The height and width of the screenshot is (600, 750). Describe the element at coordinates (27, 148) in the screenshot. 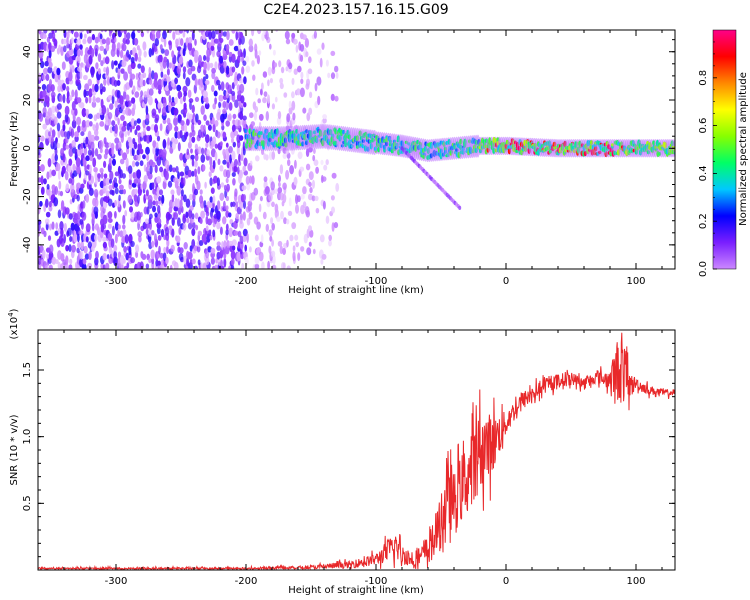

I see `y-tick-label: 0` at that location.